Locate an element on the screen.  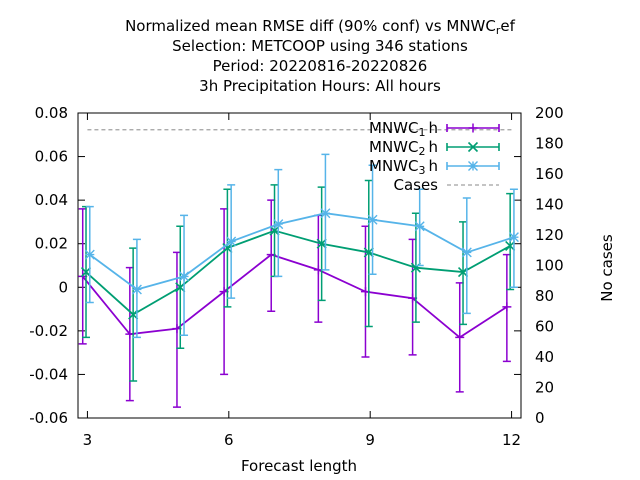
x-tick-label: 12 is located at coordinates (511, 440).